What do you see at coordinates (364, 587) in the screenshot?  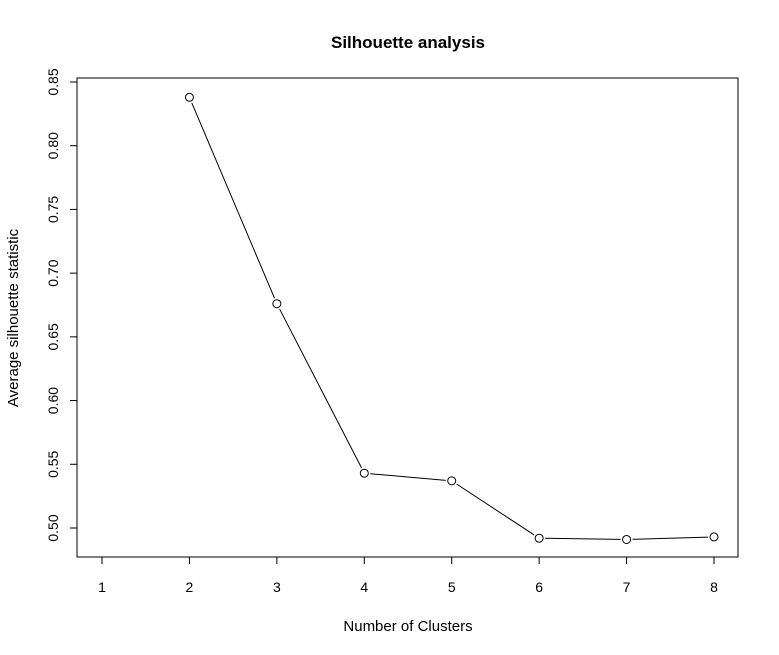 I see `x-tick-label: 4` at bounding box center [364, 587].